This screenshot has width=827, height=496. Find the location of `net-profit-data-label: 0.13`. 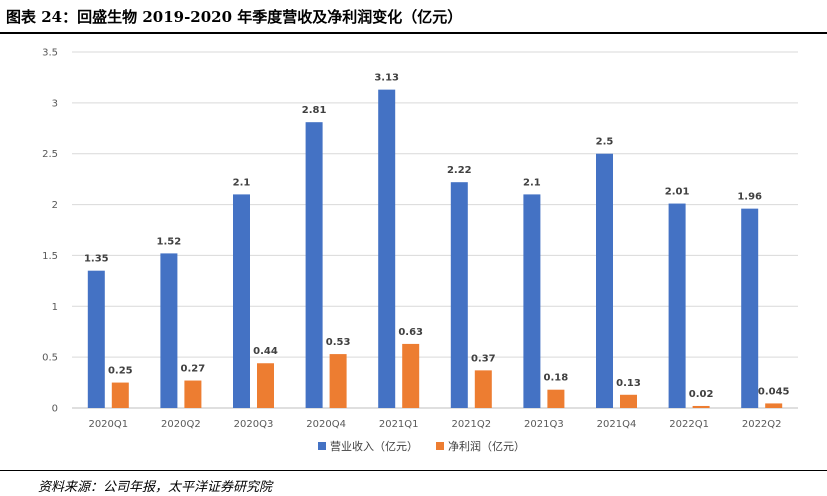

net-profit-data-label: 0.13 is located at coordinates (628, 383).